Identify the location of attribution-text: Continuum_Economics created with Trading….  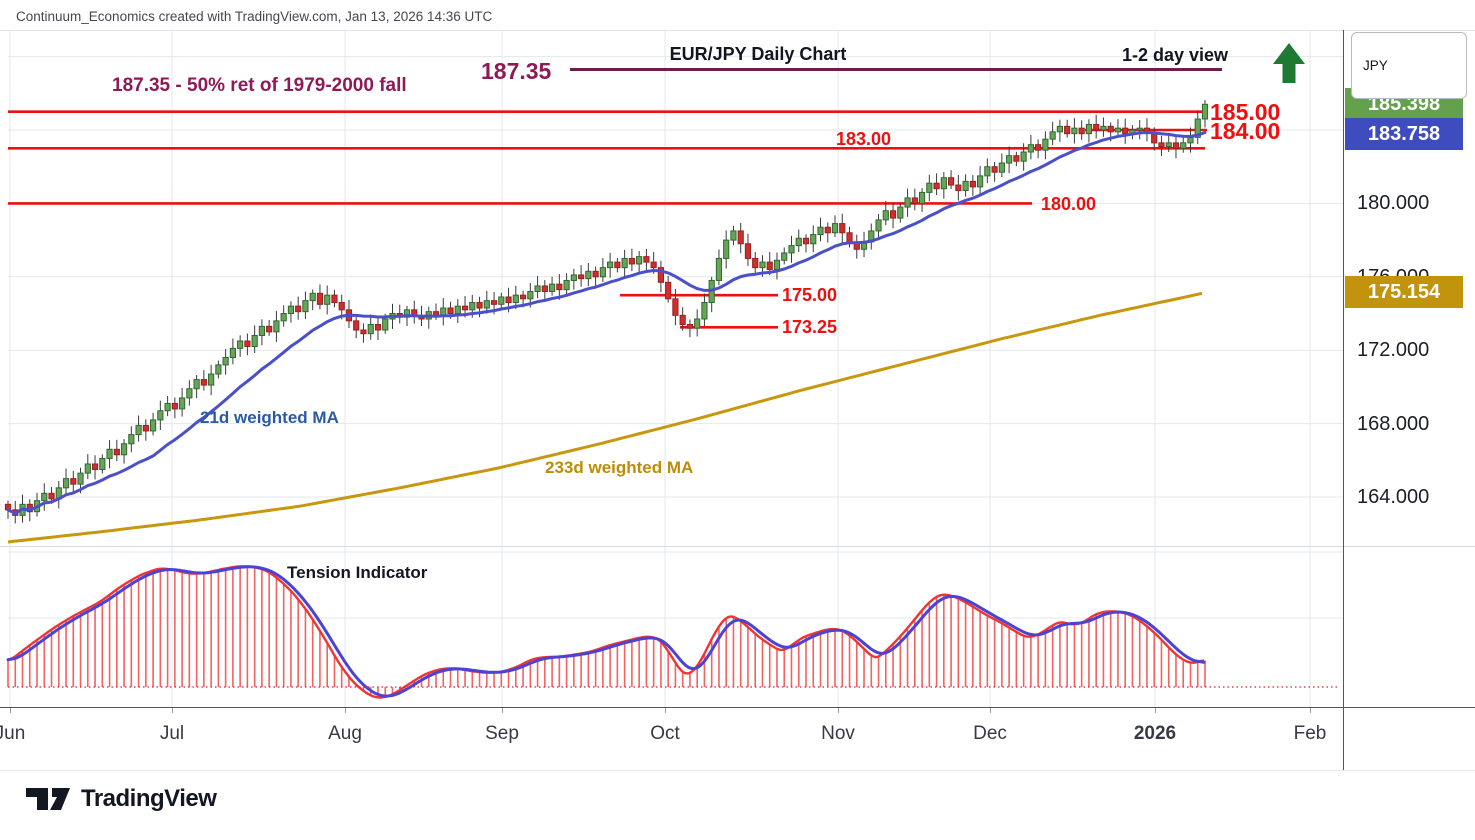
(254, 16).